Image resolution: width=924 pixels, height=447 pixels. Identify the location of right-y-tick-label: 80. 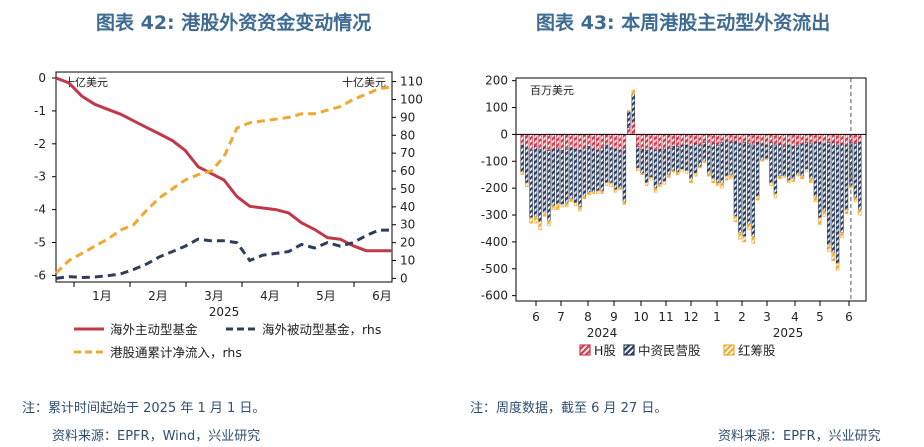
(407, 135).